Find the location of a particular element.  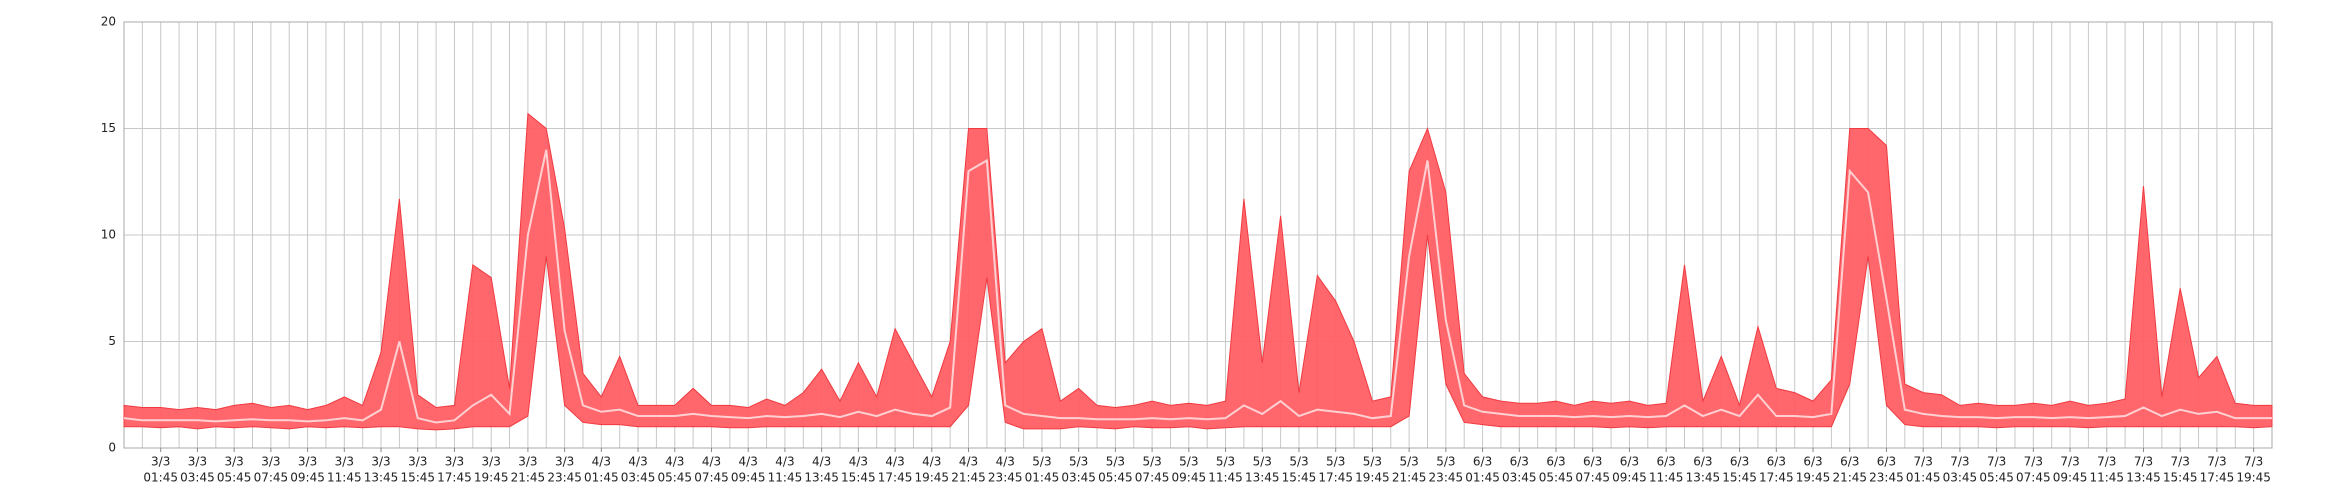

y-tick-label: 20 is located at coordinates (108, 22).